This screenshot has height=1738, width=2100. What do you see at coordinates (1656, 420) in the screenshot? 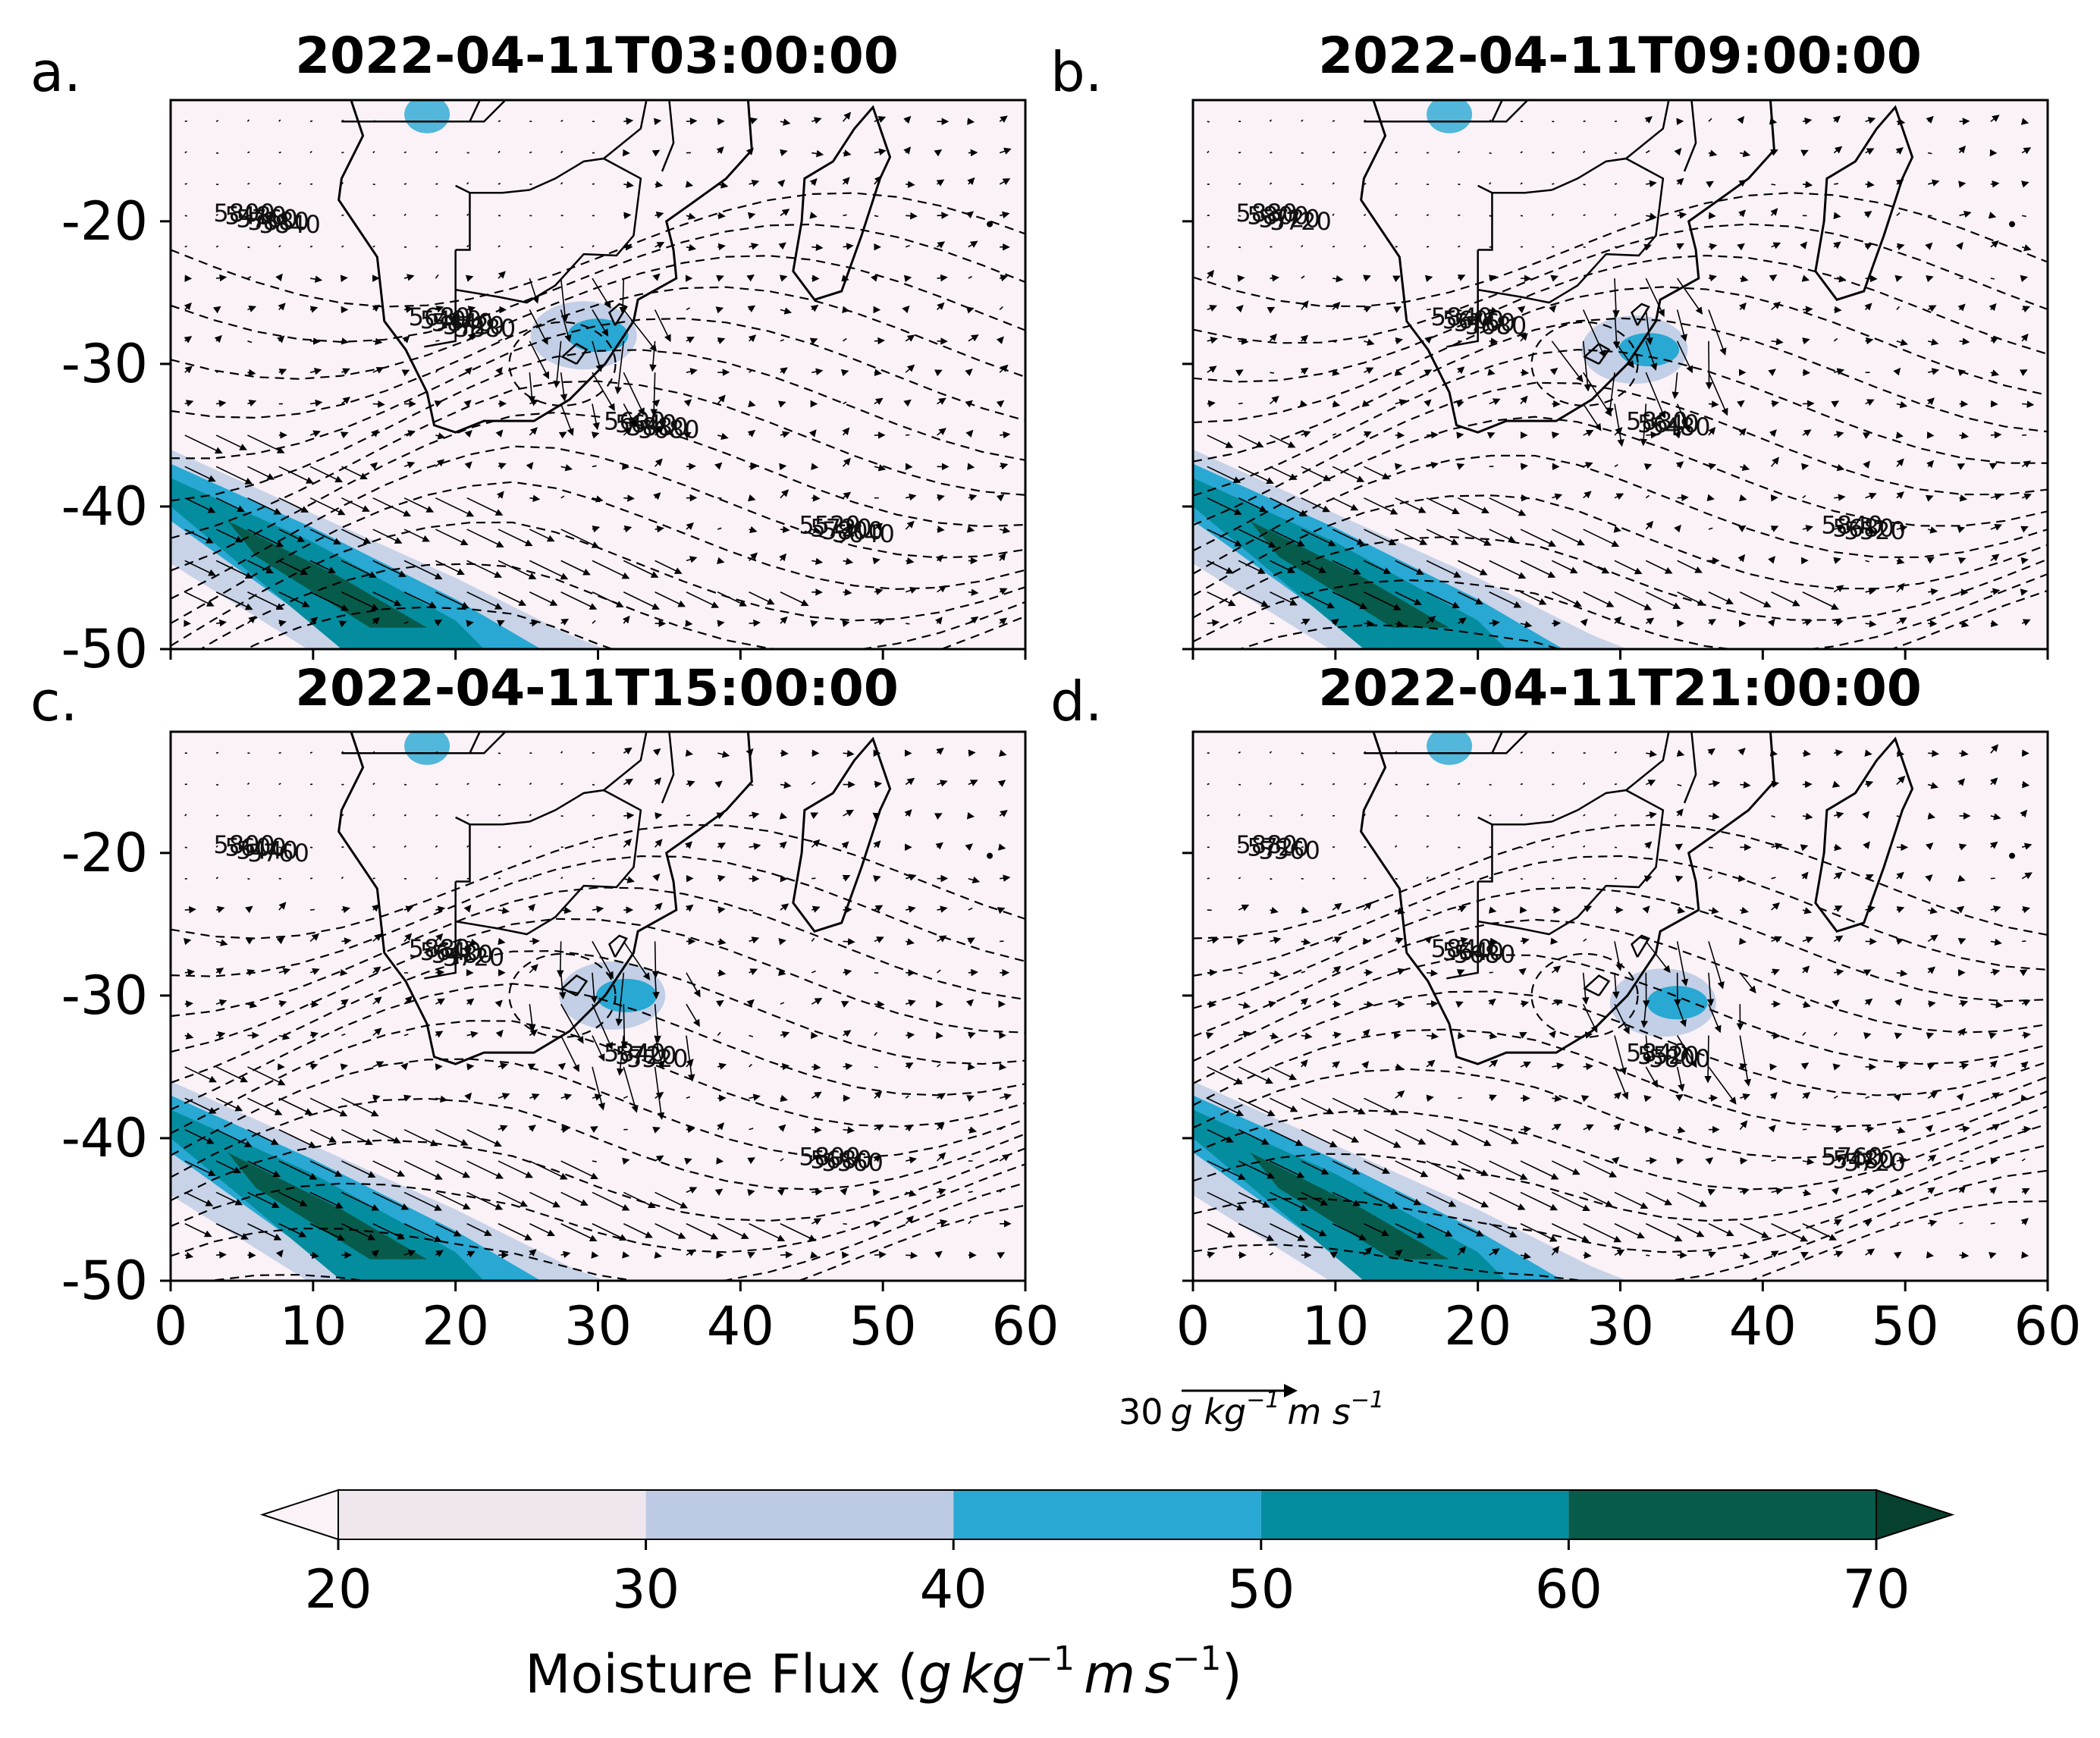
I see `contour-label: 5880` at bounding box center [1656, 420].